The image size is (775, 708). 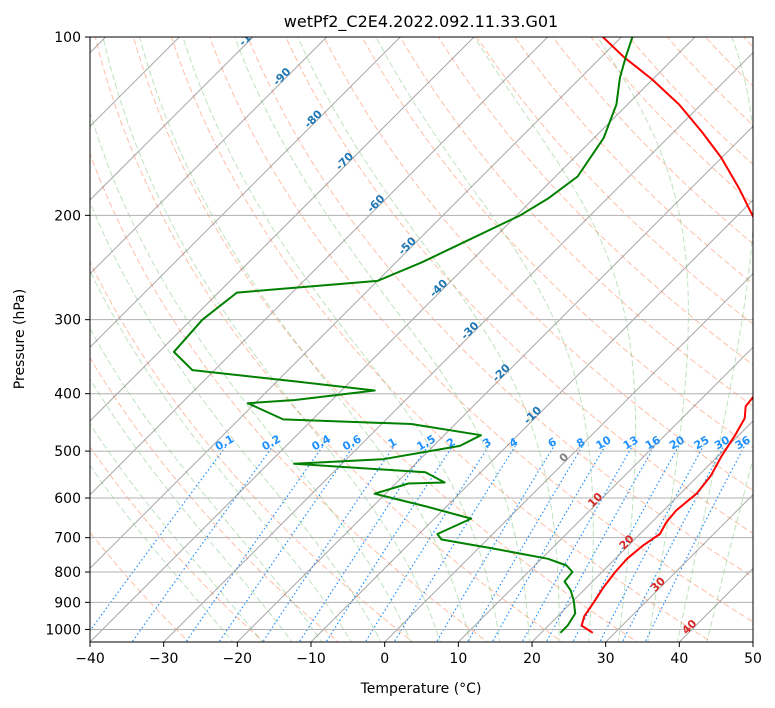 What do you see at coordinates (250, 34) in the screenshot?
I see `isotherm-label: -100` at bounding box center [250, 34].